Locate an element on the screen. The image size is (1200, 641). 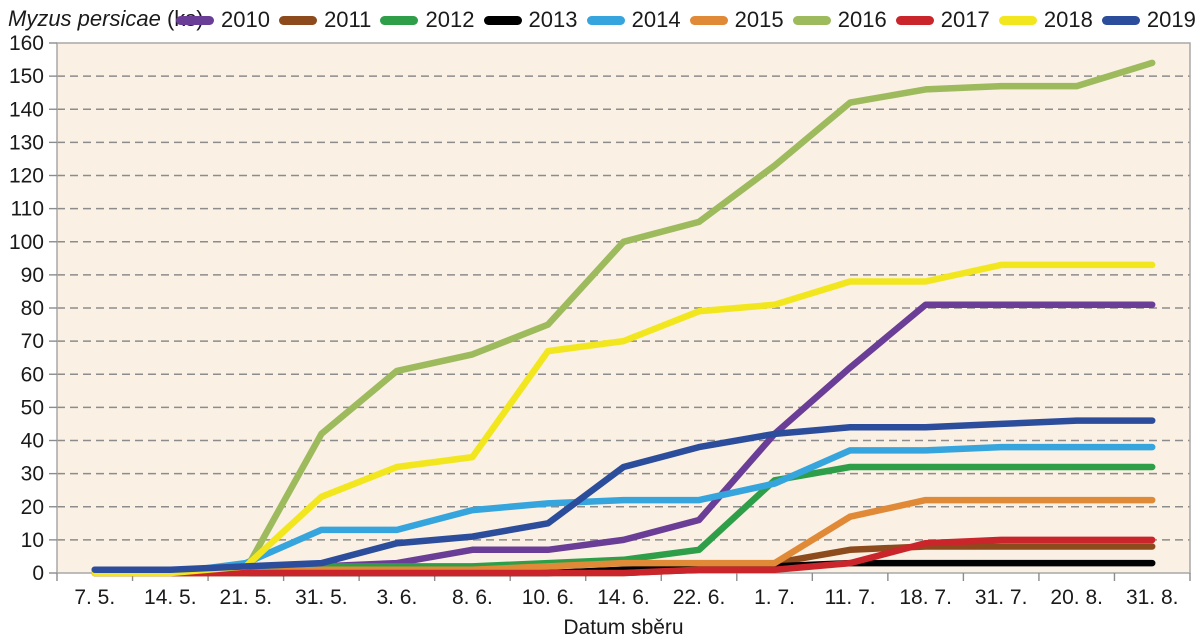
x-tick-label: 31. 8. is located at coordinates (1152, 597).